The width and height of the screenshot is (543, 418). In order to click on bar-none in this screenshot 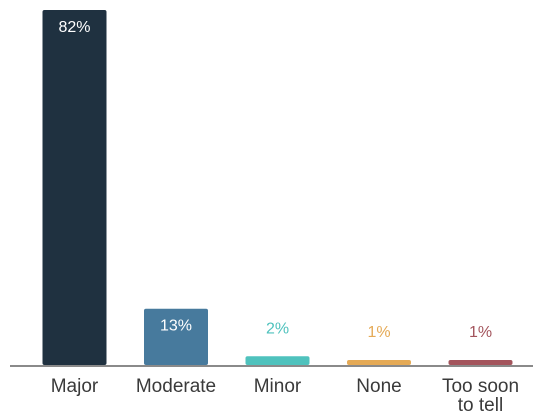, I will do `click(379, 362)`.